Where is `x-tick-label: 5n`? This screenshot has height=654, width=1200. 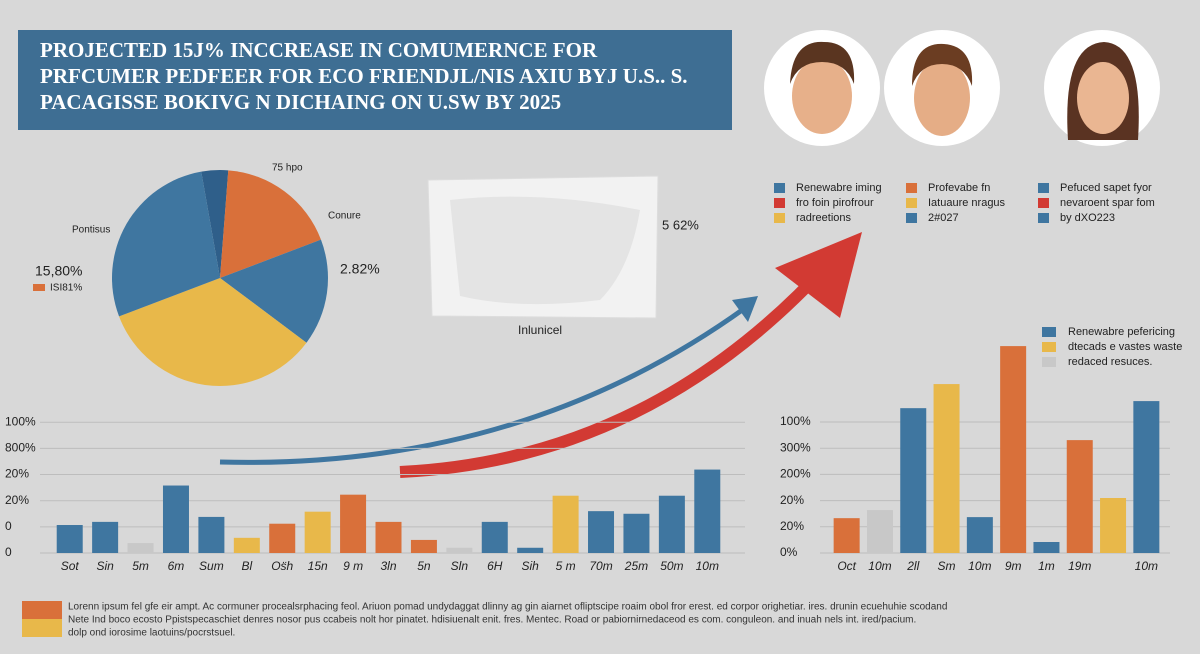
x-tick-label: 5n is located at coordinates (424, 566).